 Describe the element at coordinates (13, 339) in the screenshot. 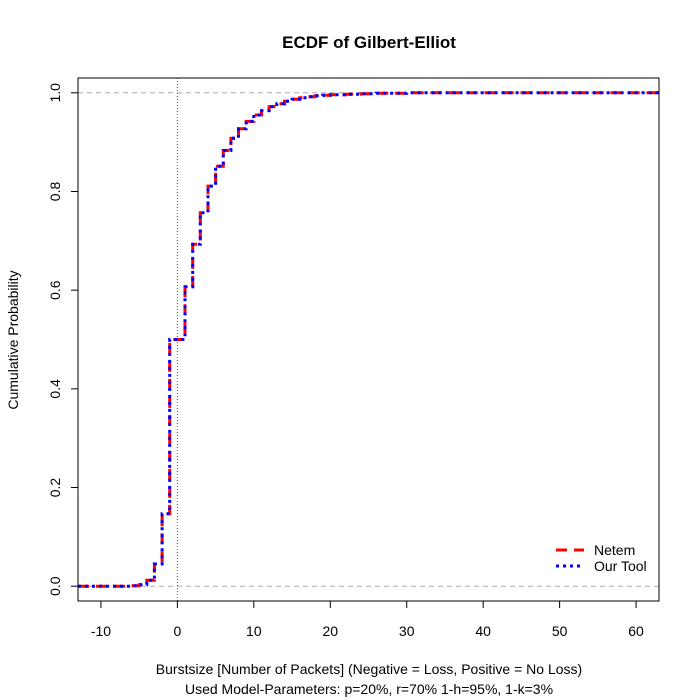

I see `y-axis-label: Cumulative Probability` at that location.